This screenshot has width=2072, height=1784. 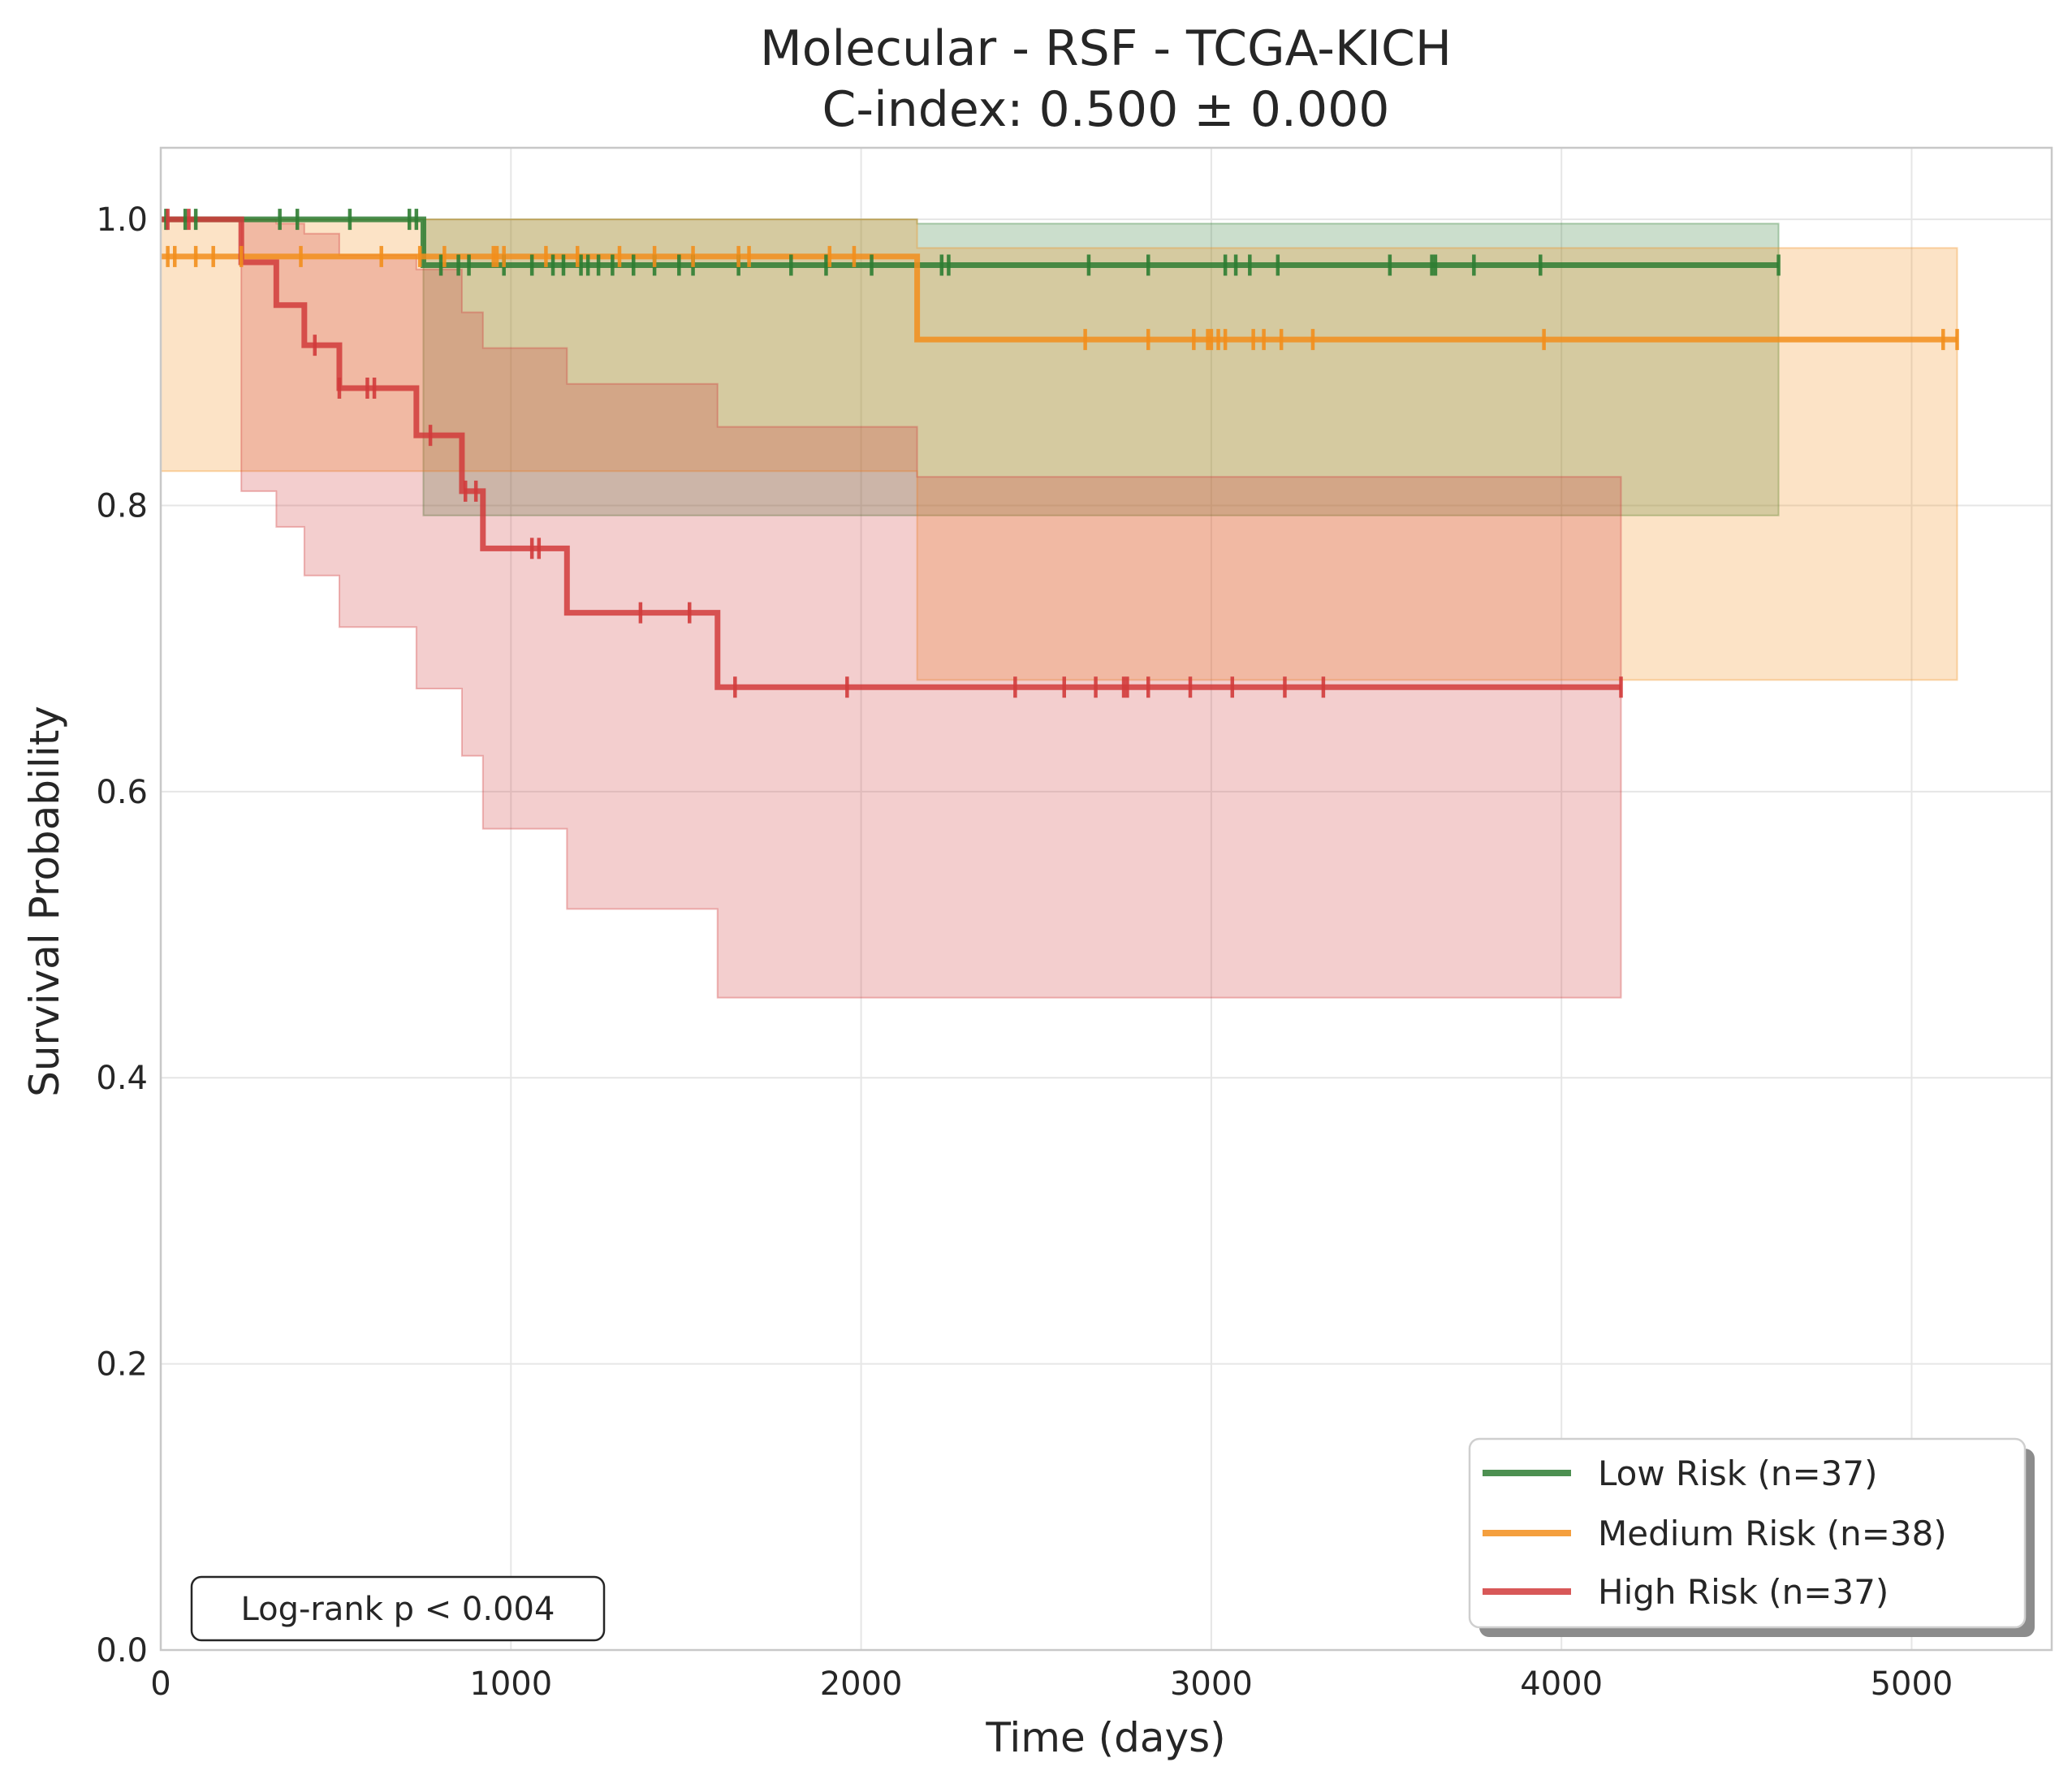 I want to click on x-tick-label: 1000, so click(x=511, y=1684).